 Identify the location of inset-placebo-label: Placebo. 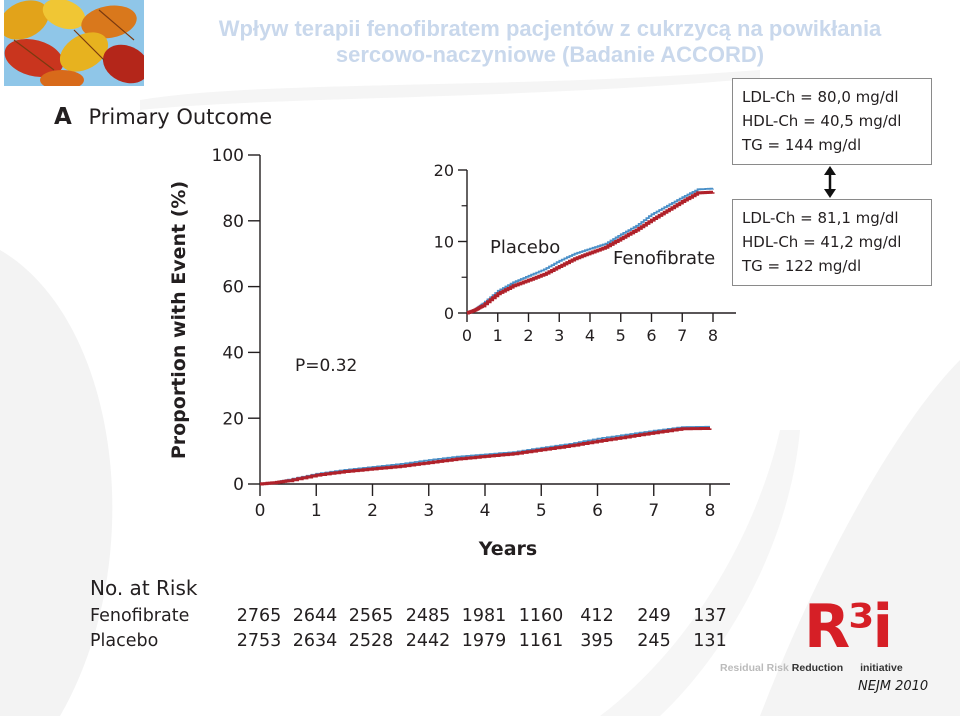
(525, 247).